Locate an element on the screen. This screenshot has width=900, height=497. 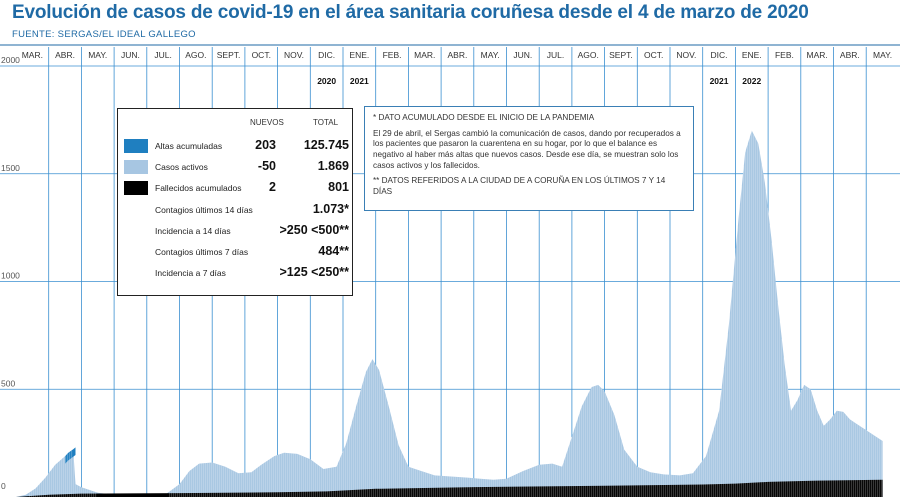
legend-row: Incidencia a 7 días >125 <250** is located at coordinates (236, 273).